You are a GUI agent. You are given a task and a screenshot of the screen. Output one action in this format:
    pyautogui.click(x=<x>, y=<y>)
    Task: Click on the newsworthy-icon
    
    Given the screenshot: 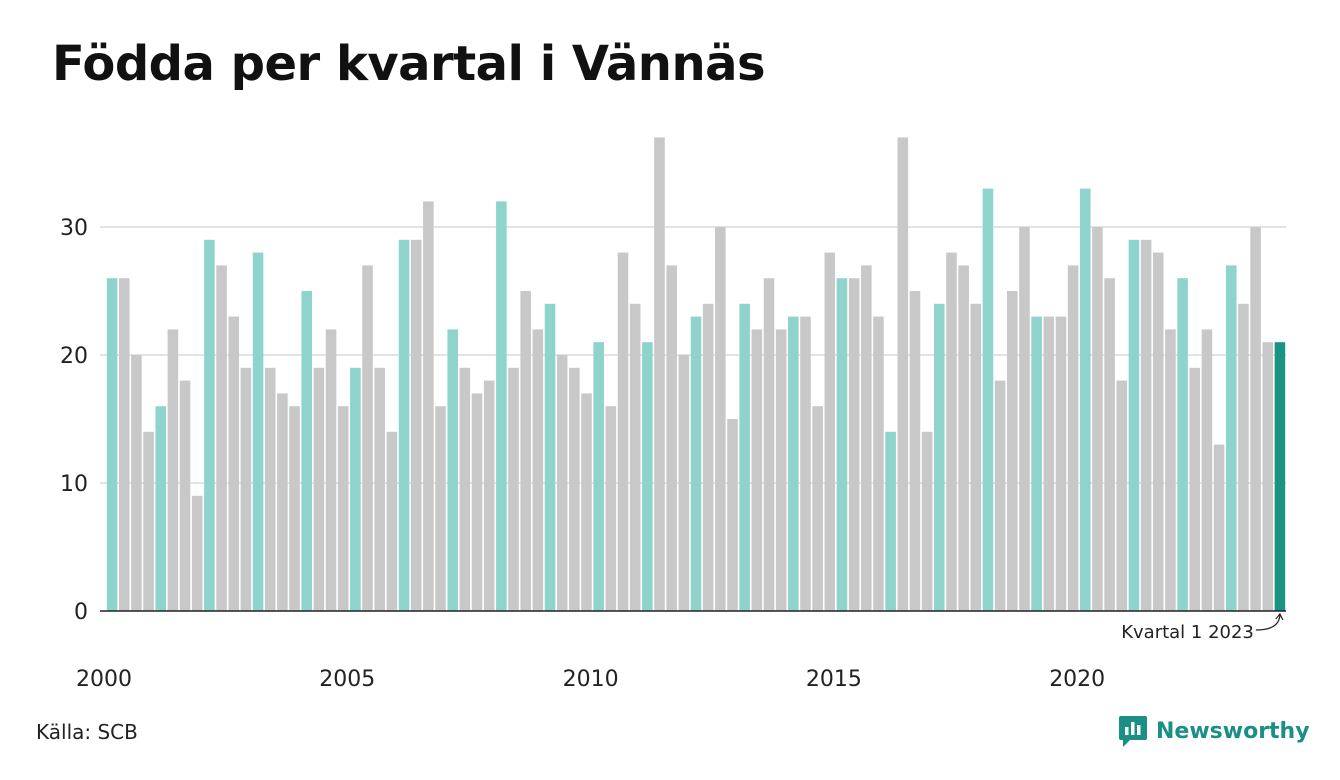 What is the action you would take?
    pyautogui.click(x=1133, y=731)
    